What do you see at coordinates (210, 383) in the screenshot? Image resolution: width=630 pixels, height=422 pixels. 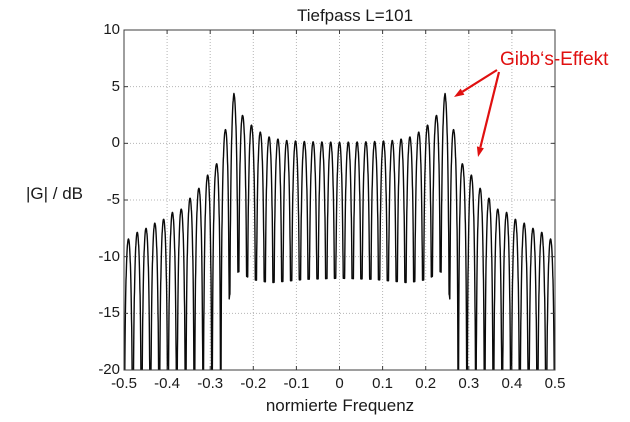 I see `x-tick-label: -0.3` at bounding box center [210, 383].